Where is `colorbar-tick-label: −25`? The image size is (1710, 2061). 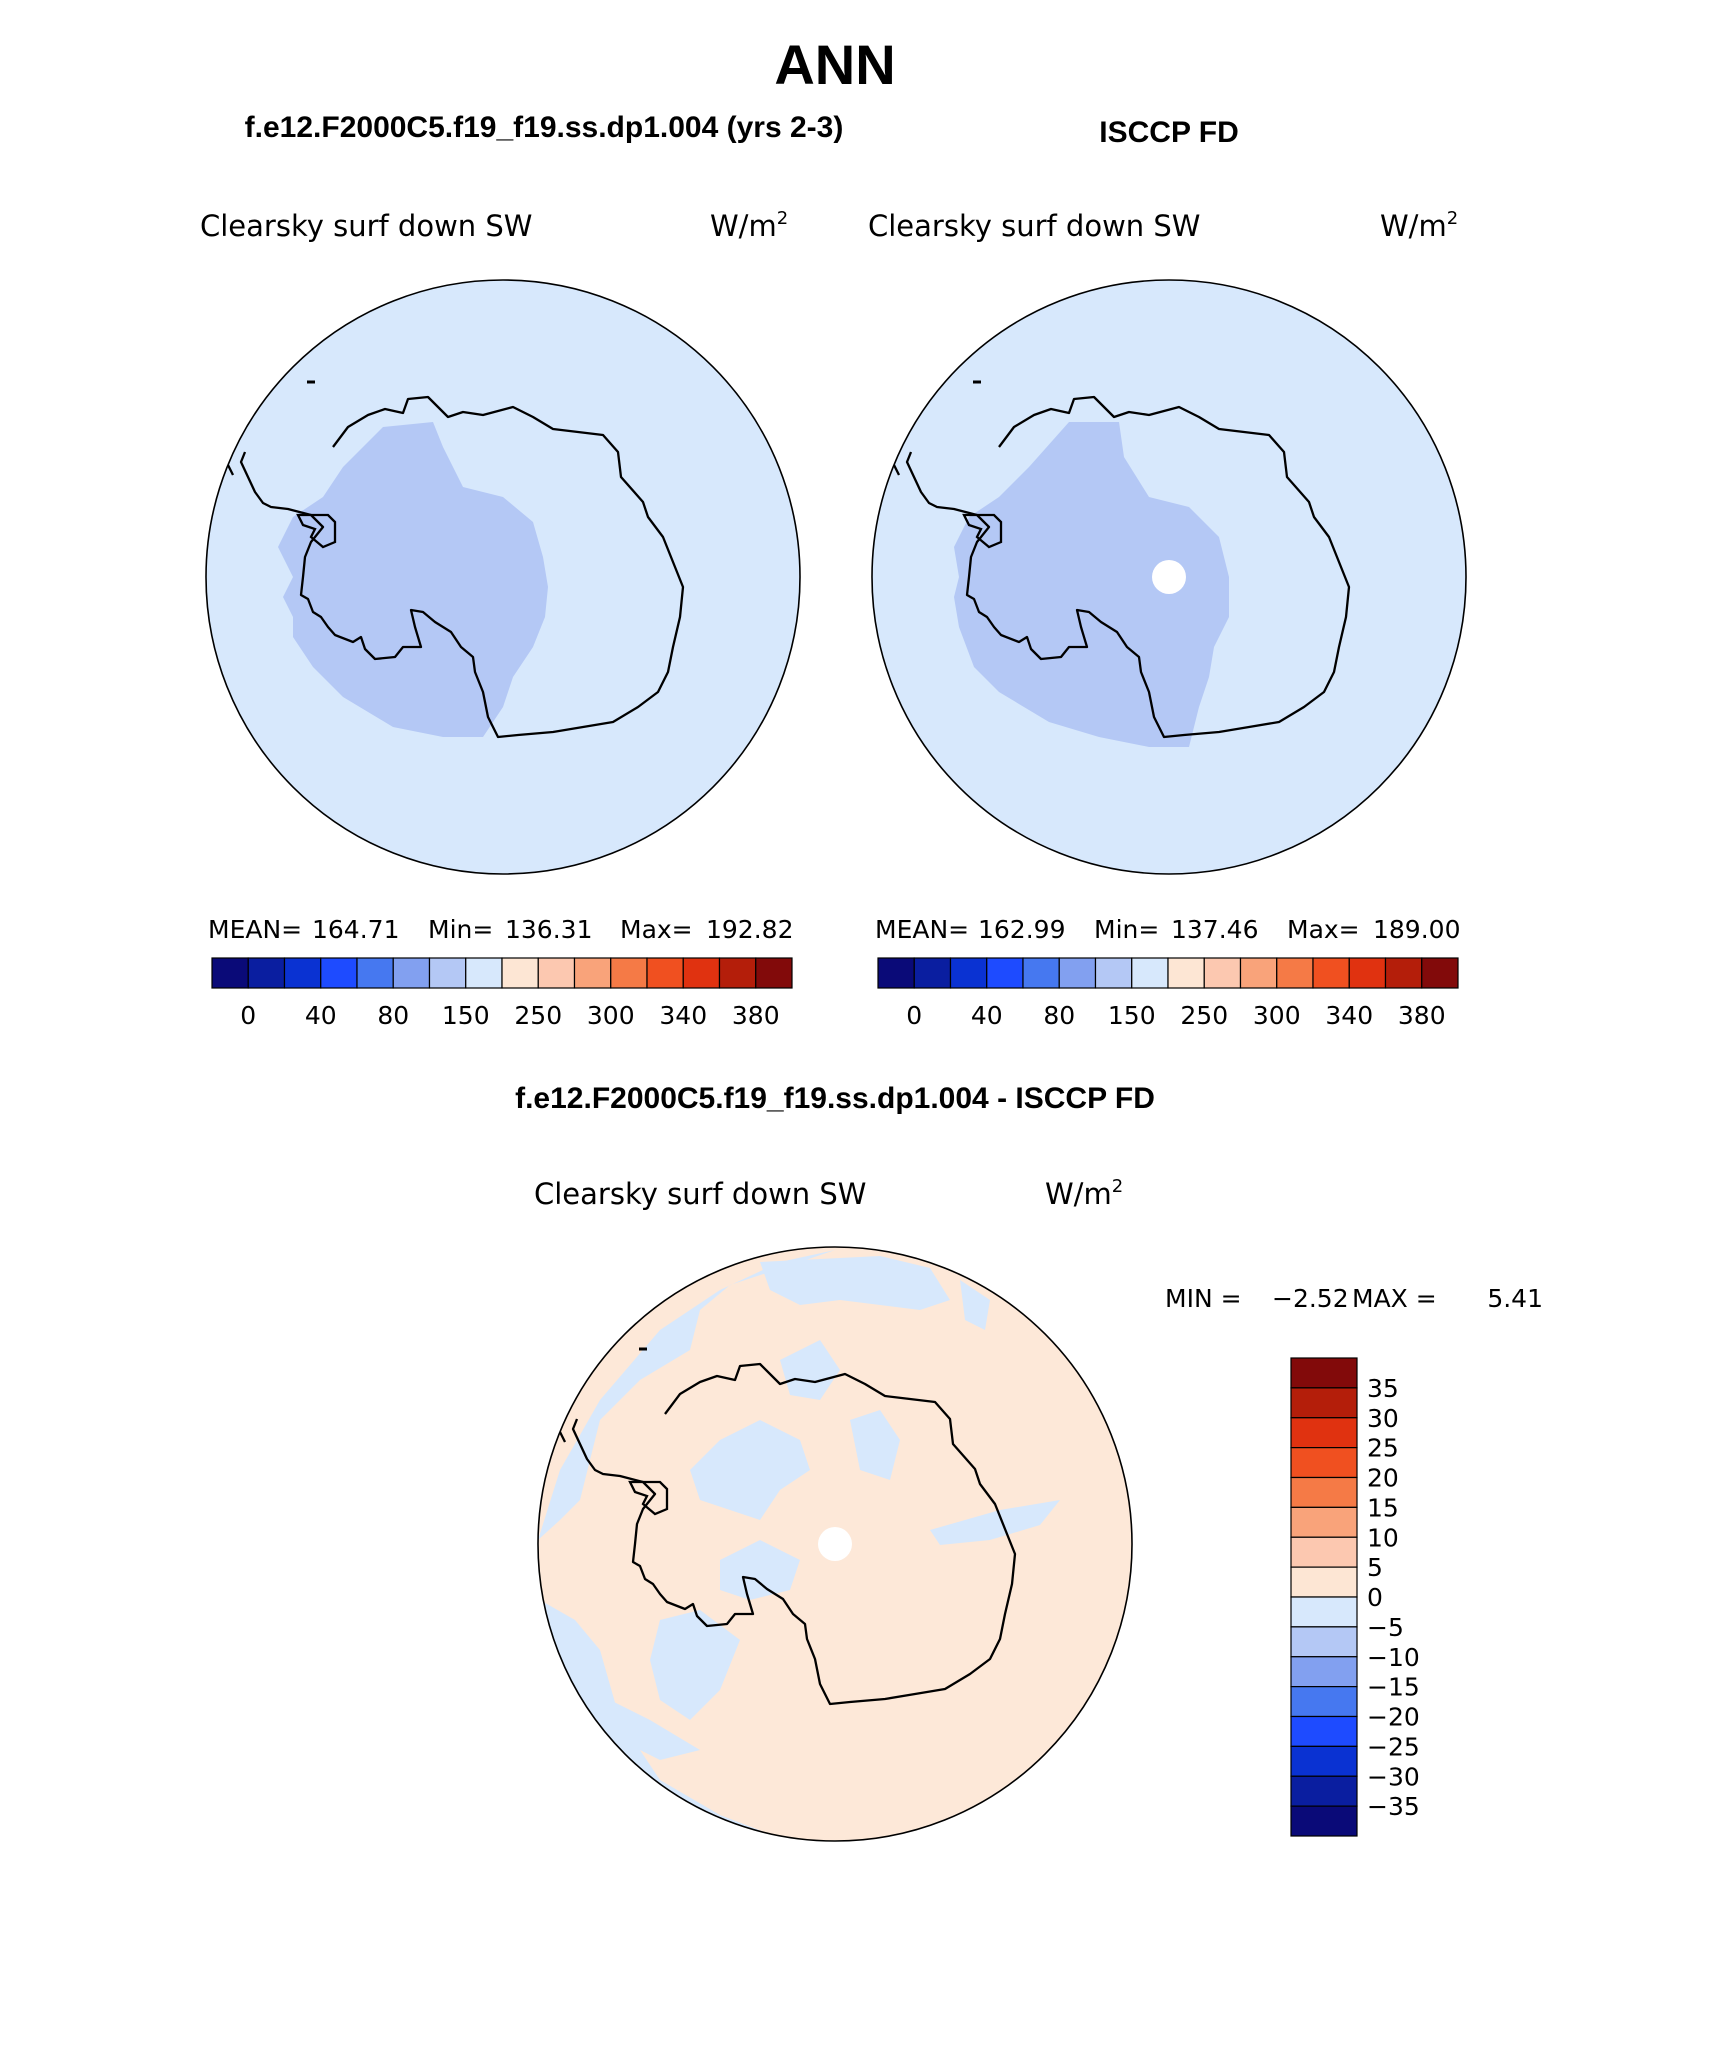 colorbar-tick-label: −25 is located at coordinates (1393, 1746).